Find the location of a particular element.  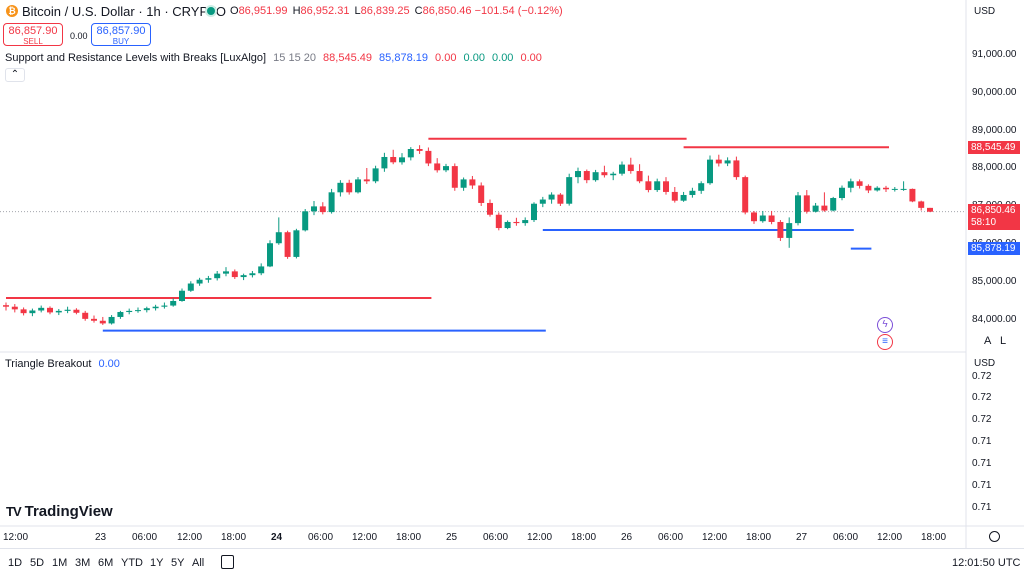

currency-selector: USD is located at coordinates (985, 11).